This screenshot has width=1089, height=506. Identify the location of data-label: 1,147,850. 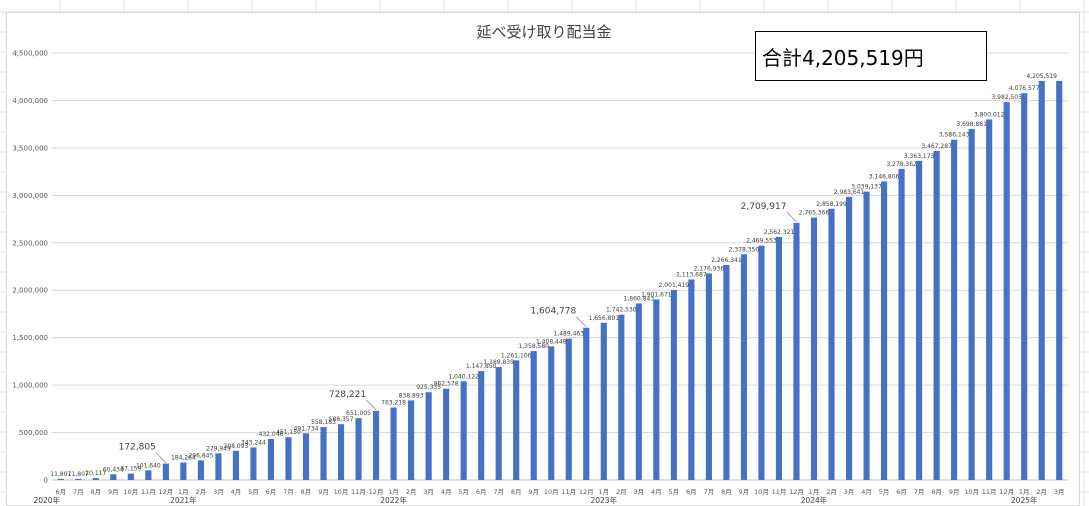
(481, 366).